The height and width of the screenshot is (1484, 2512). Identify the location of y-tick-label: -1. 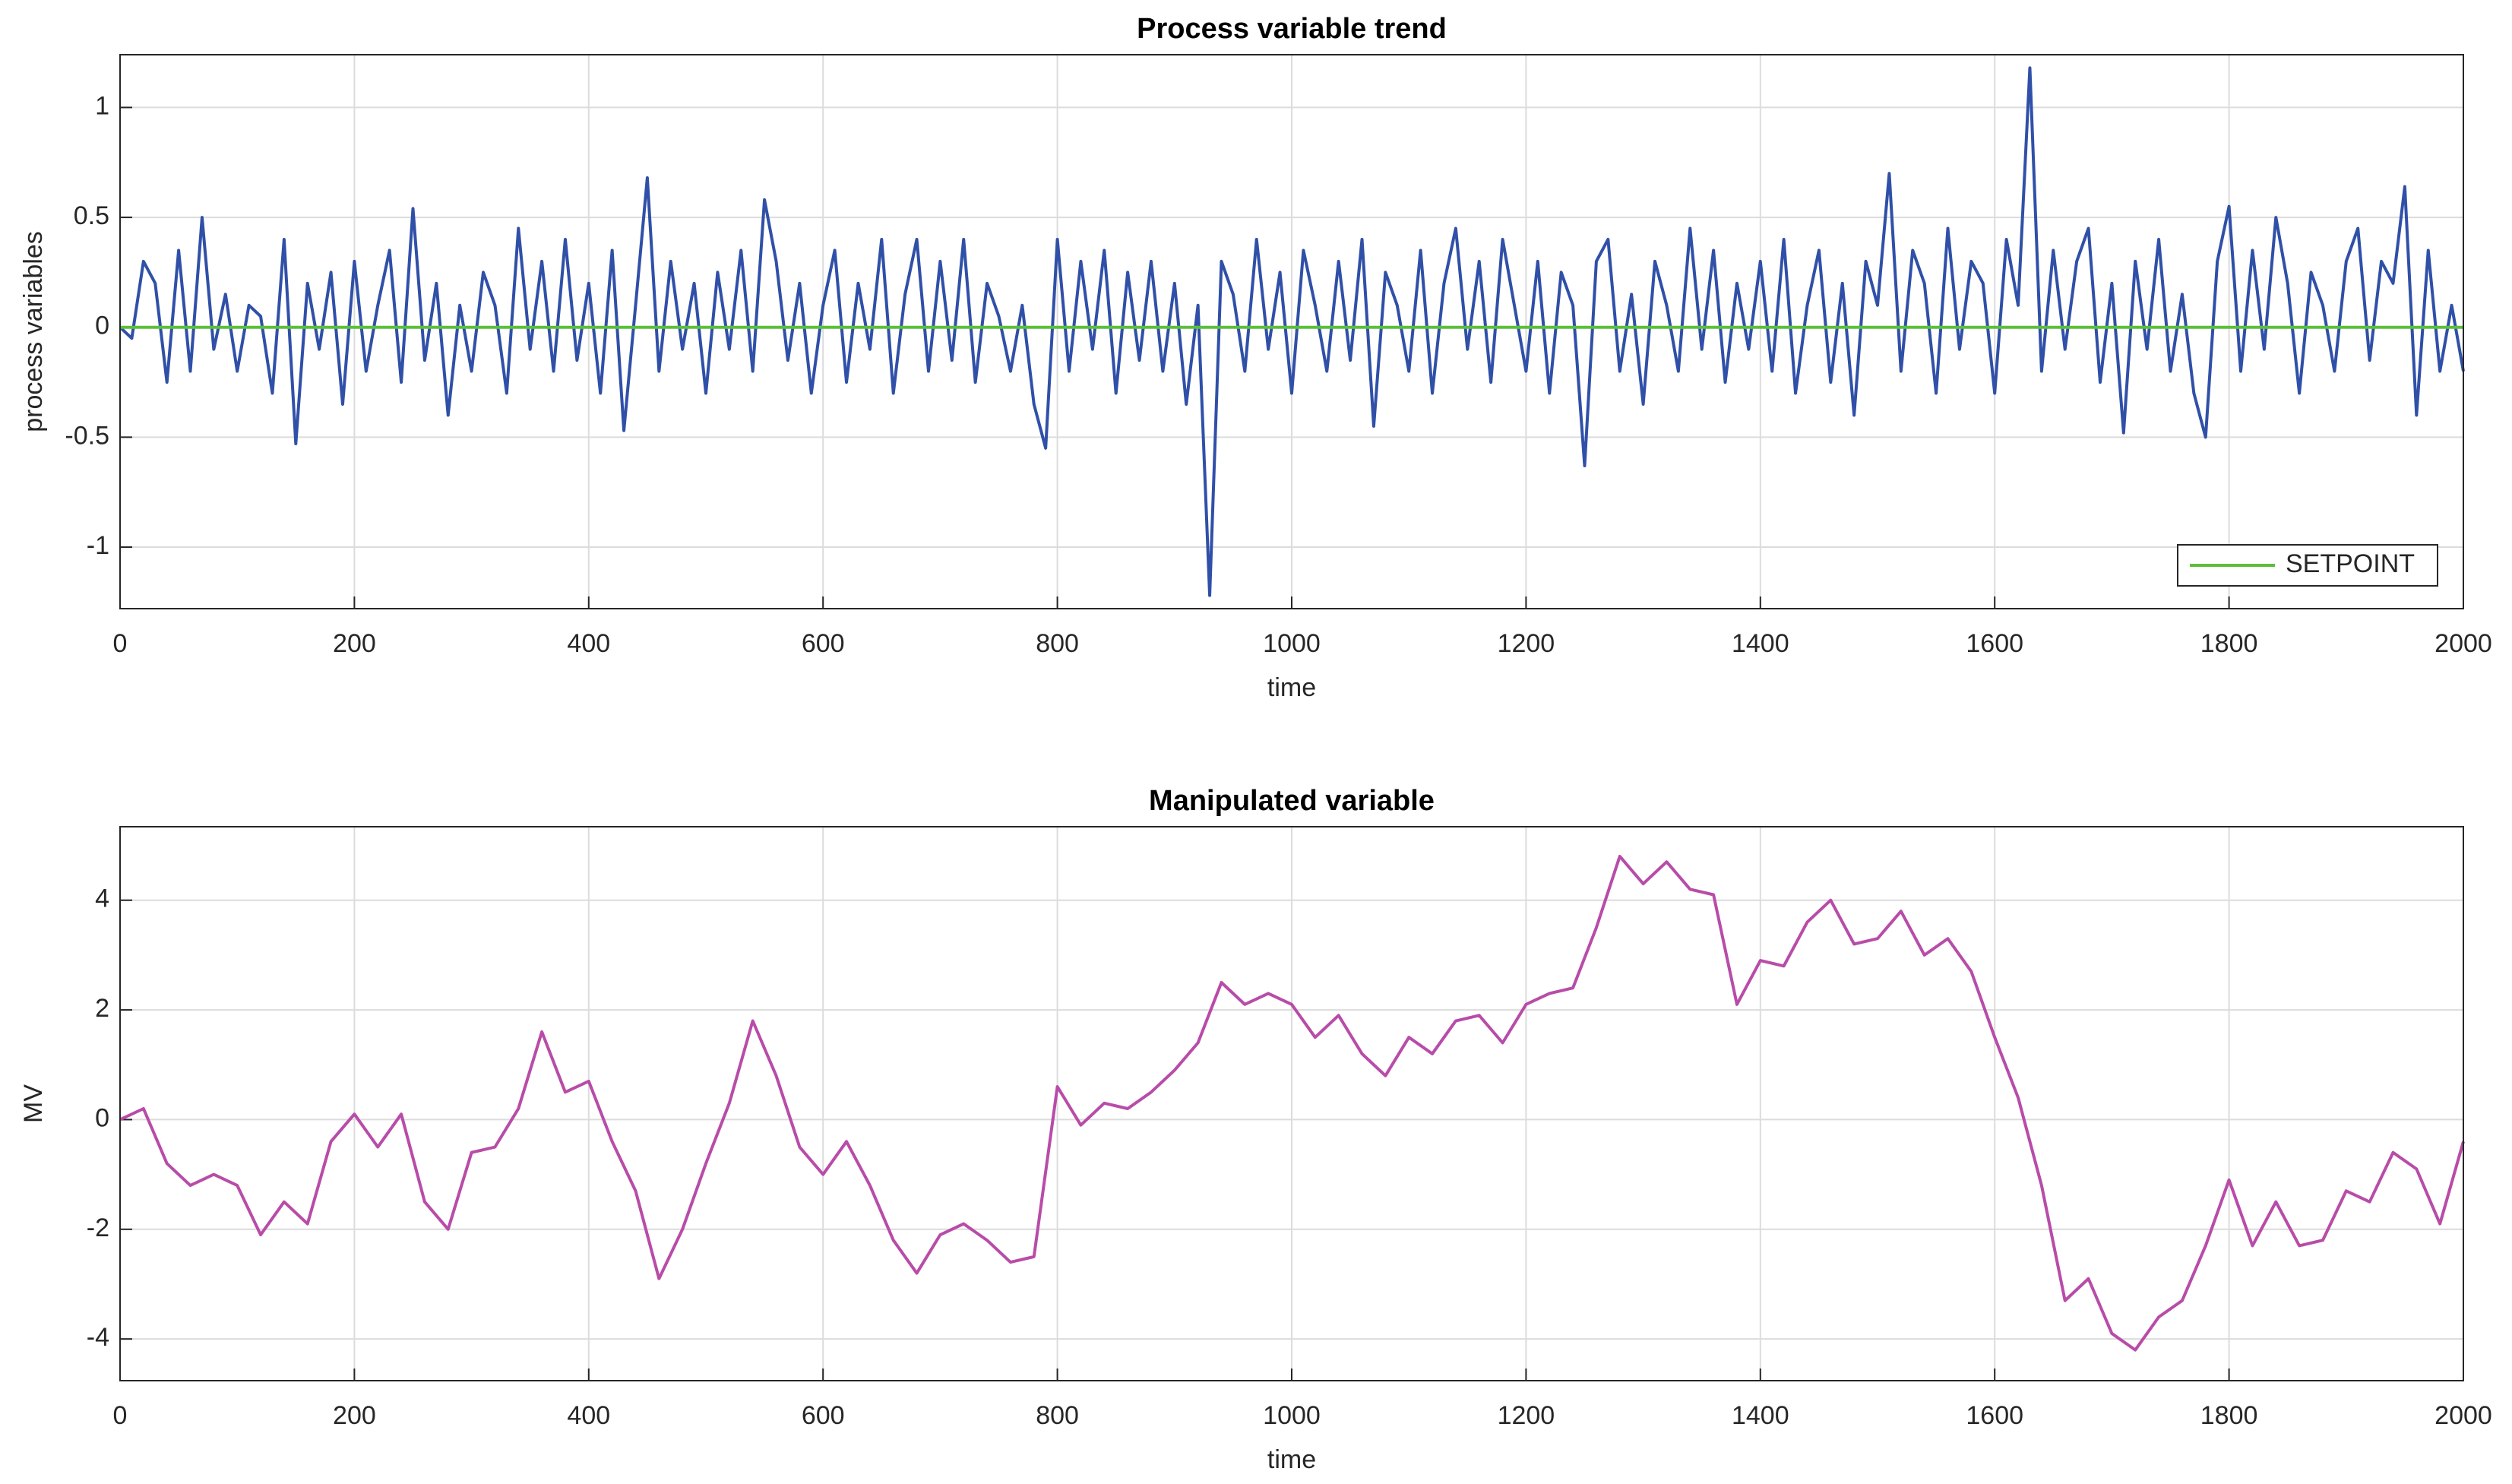
(98, 545).